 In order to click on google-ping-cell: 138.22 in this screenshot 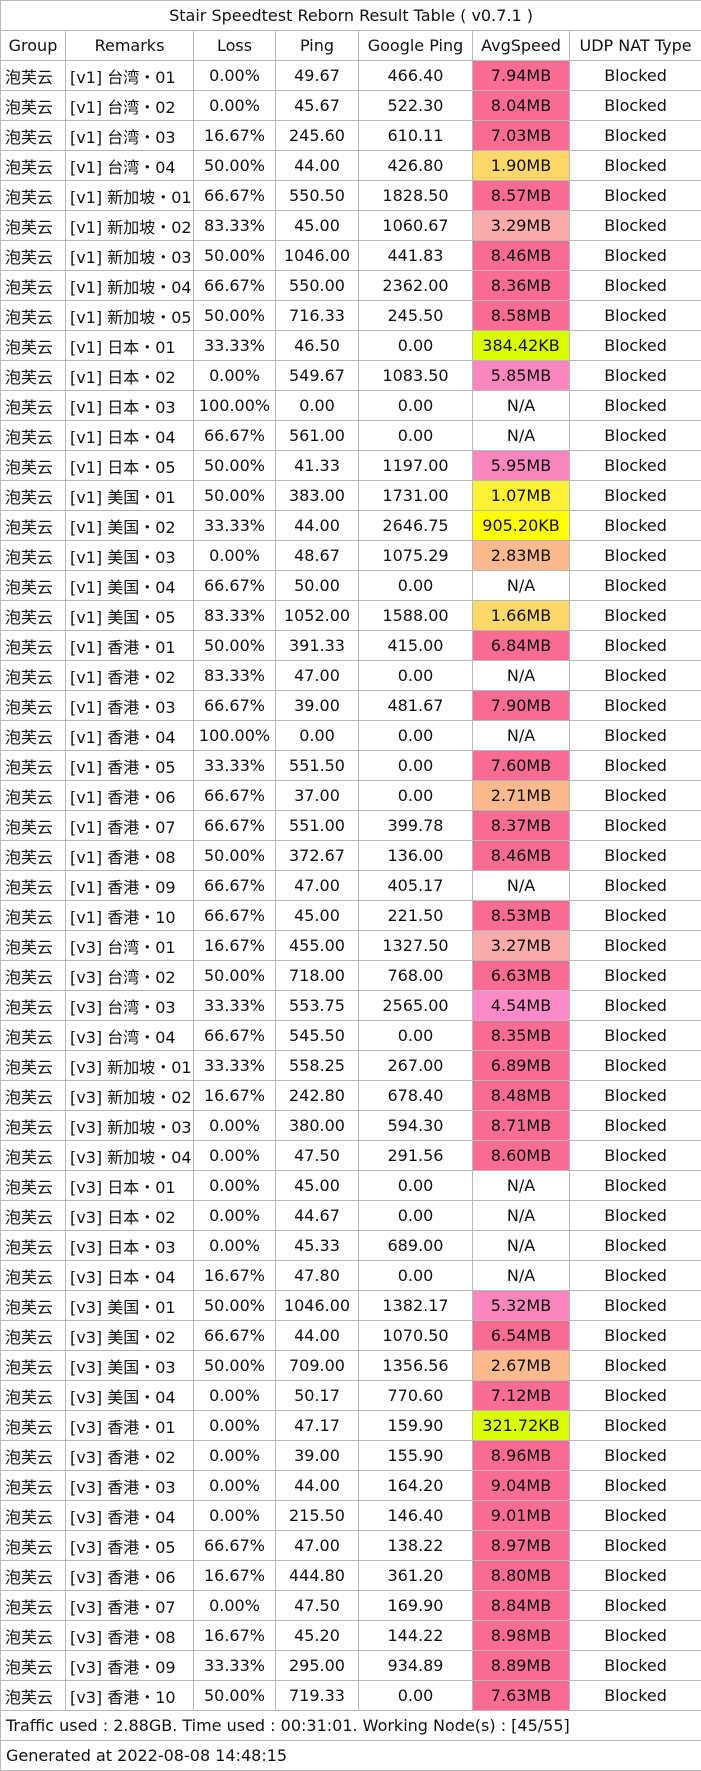, I will do `click(416, 1546)`.